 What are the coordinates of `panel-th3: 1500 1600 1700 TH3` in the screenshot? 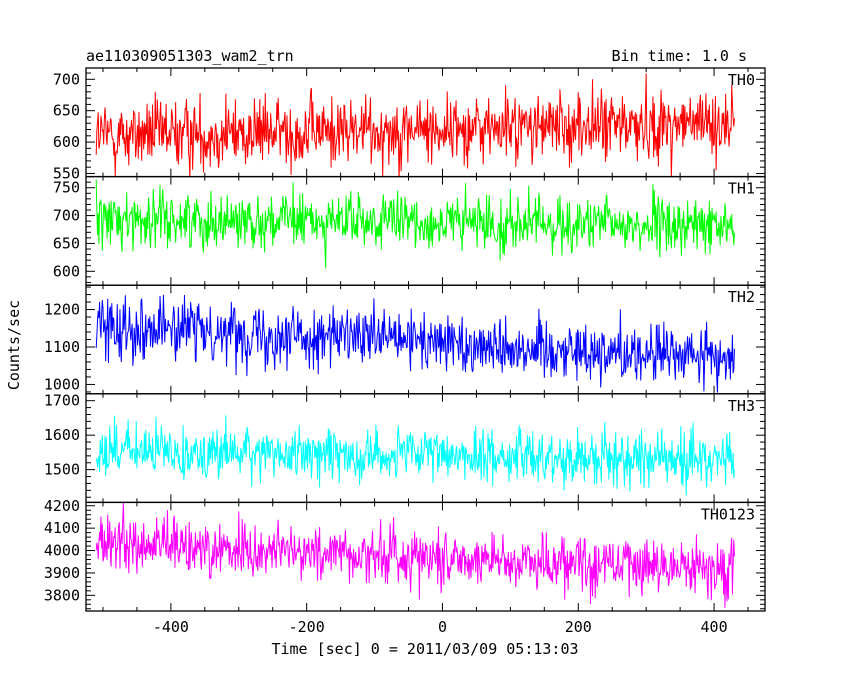 It's located at (405, 448).